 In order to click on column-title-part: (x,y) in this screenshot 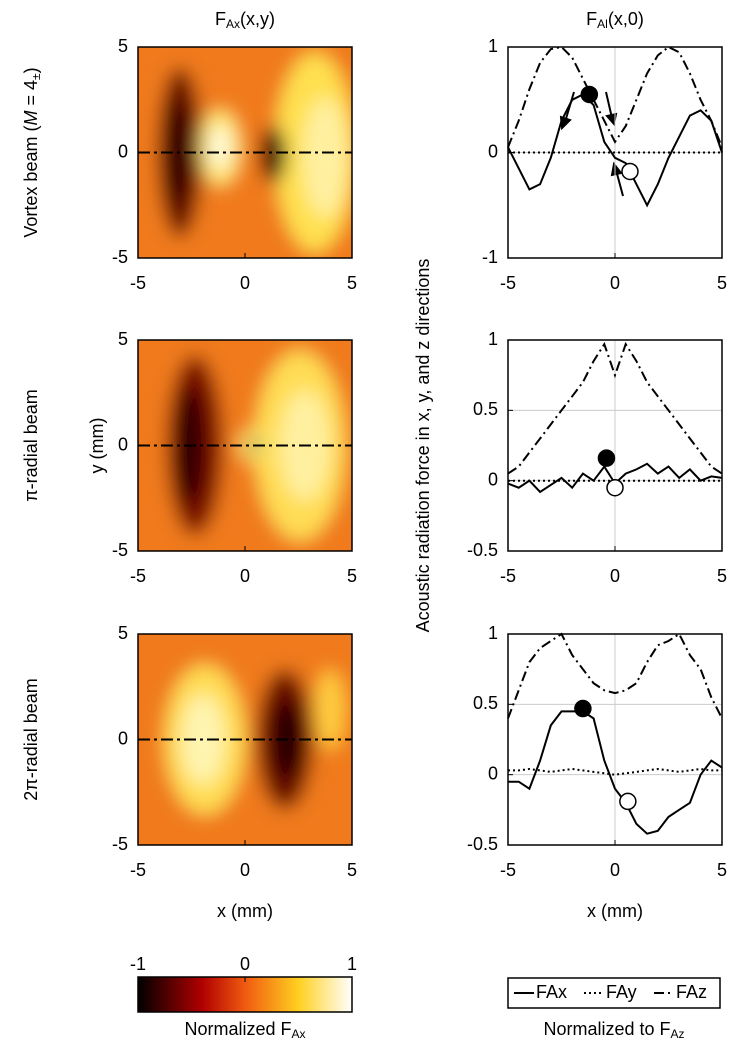, I will do `click(257, 19)`.